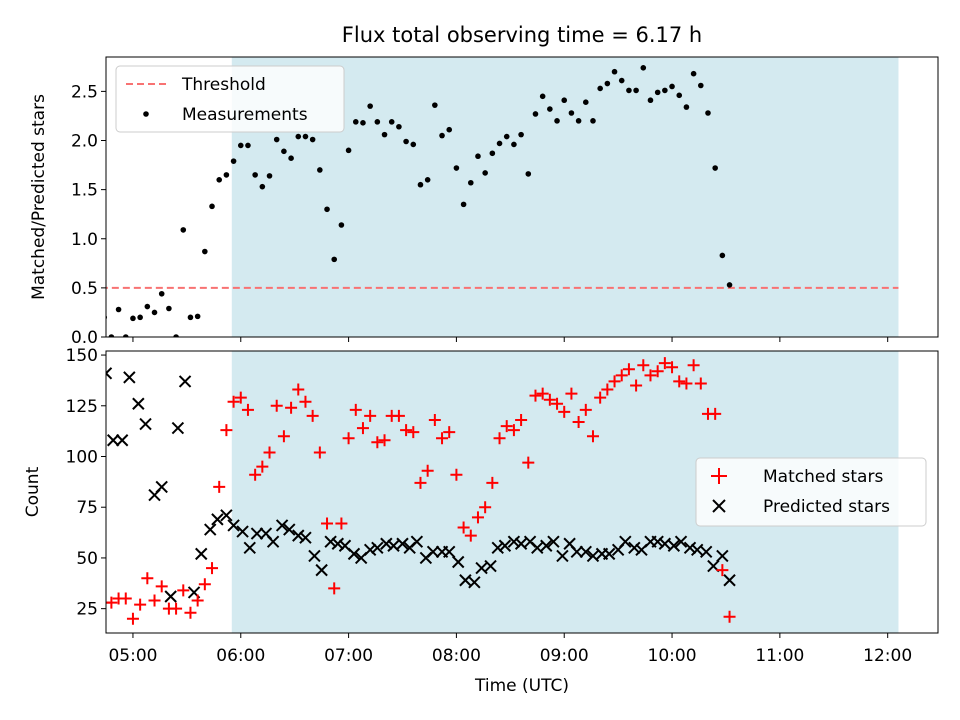 The image size is (960, 720). I want to click on bottom-legend-box, so click(811, 492).